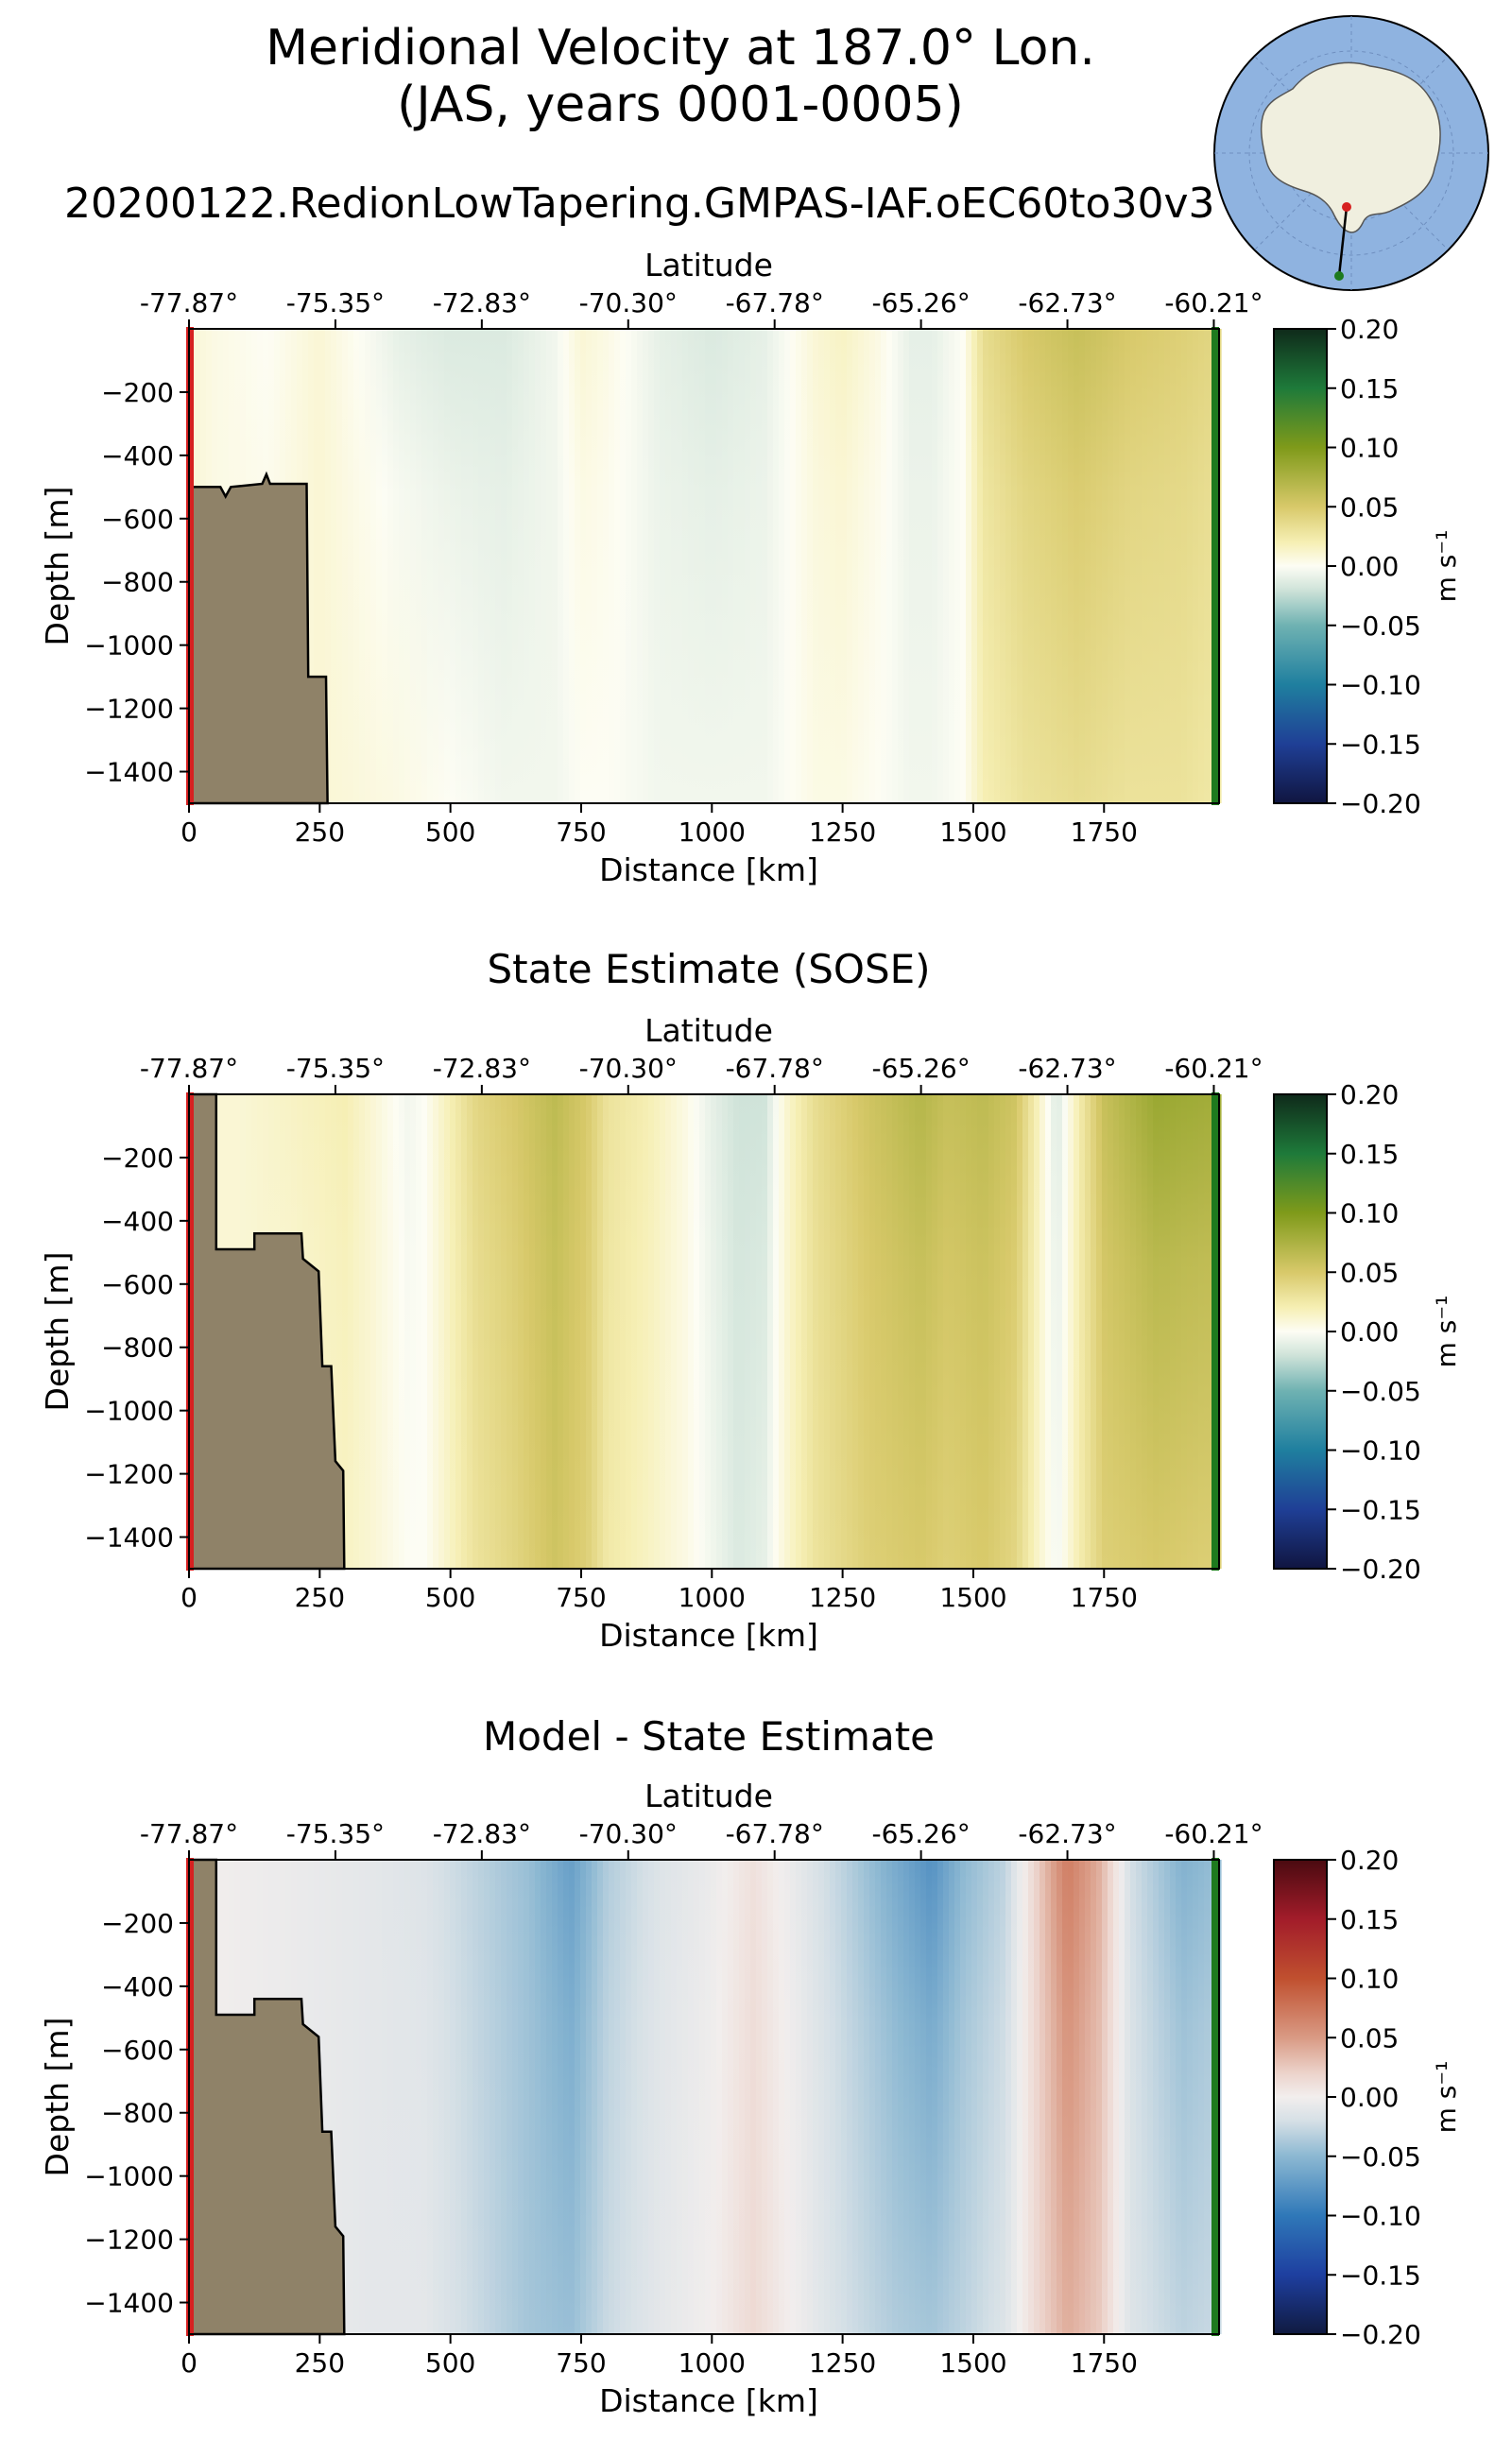  Describe the element at coordinates (1380, 1569) in the screenshot. I see `colorbar-tick-label: −0.20` at that location.